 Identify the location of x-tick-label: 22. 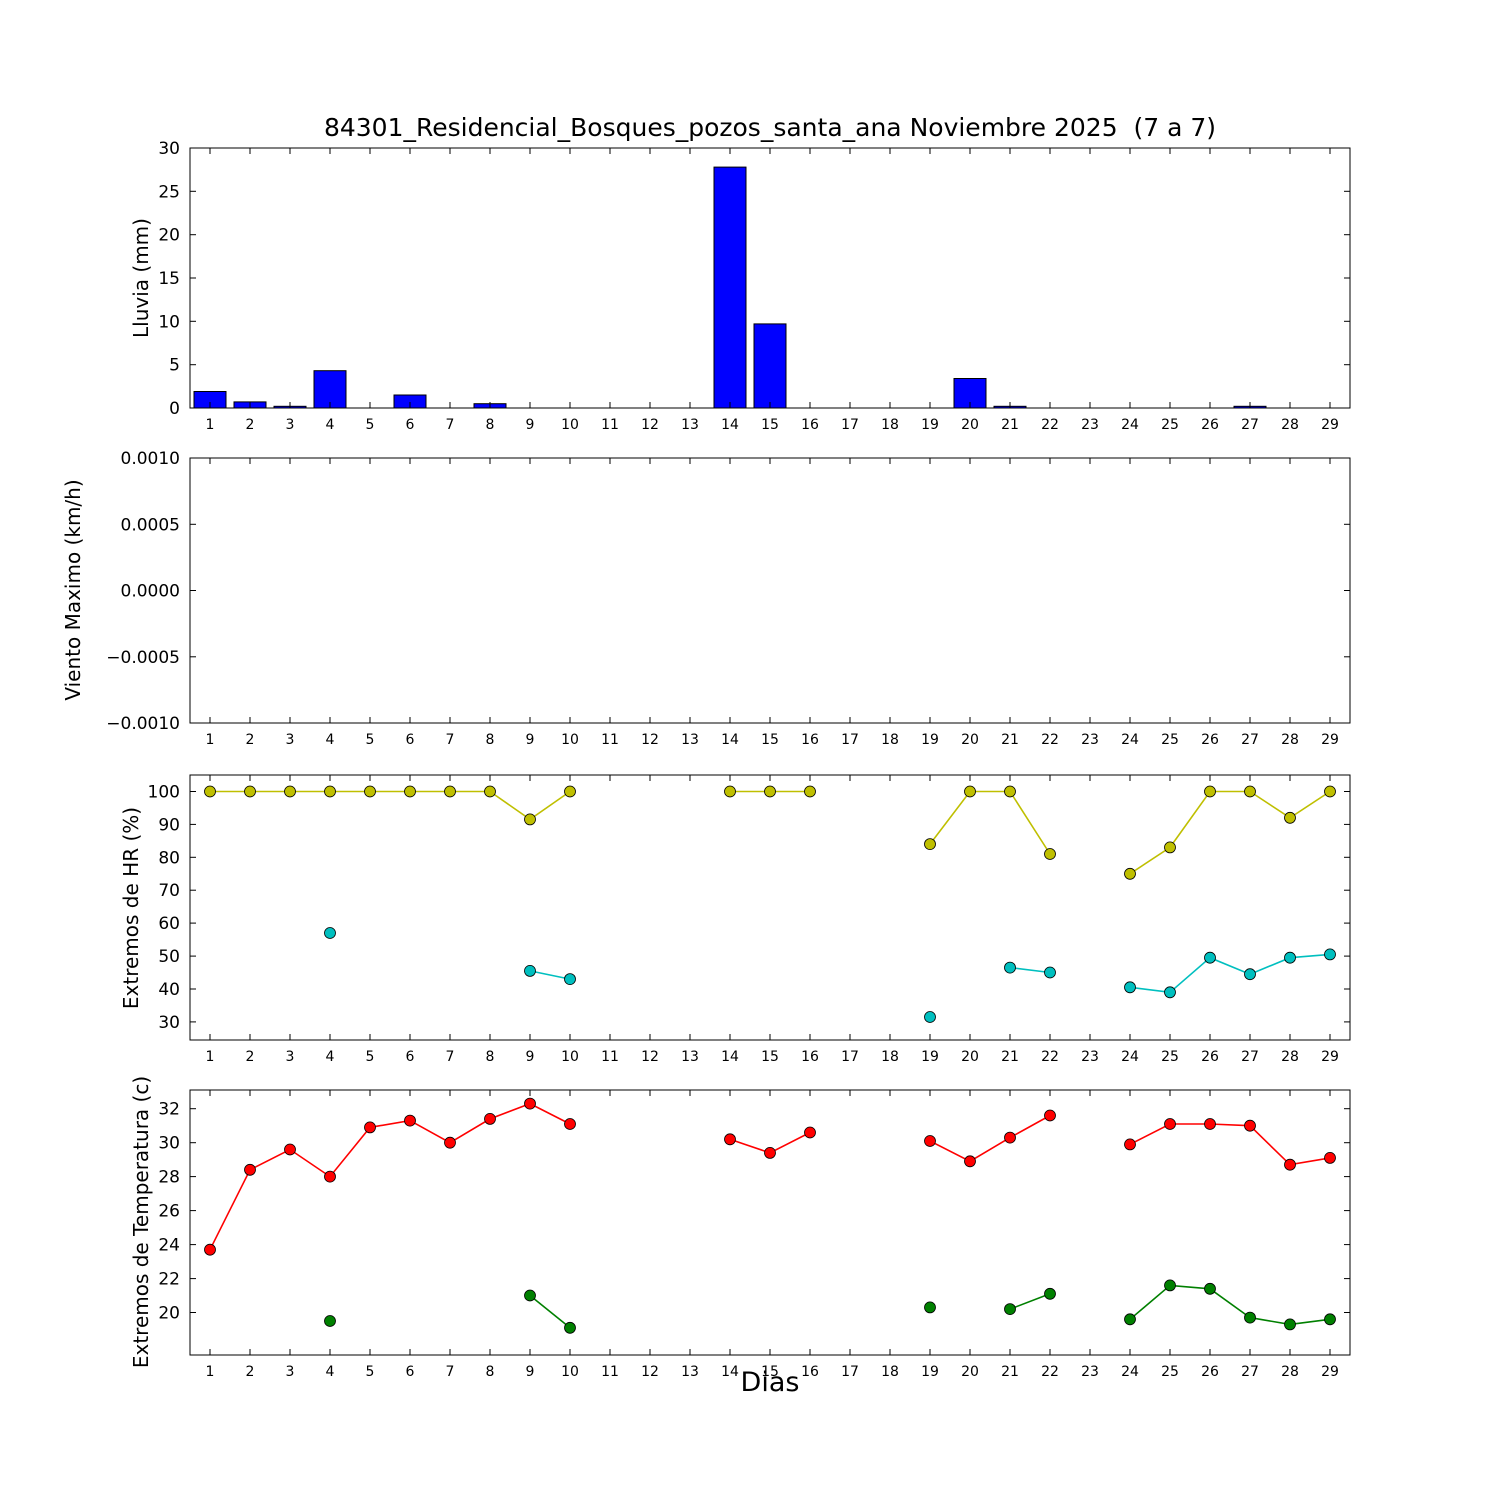
(1050, 425).